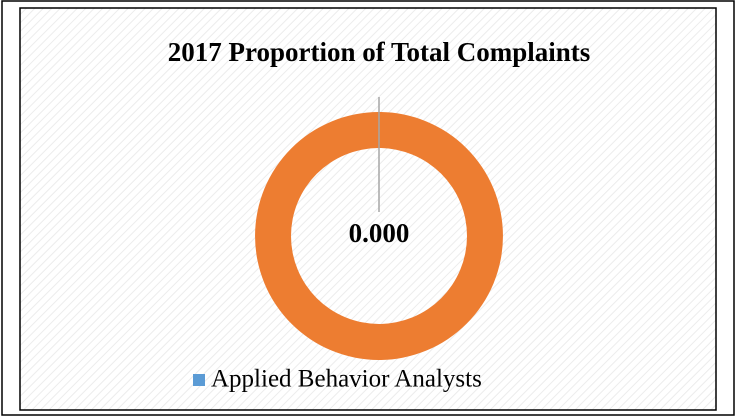 This screenshot has height=417, width=736. Describe the element at coordinates (379, 233) in the screenshot. I see `data-label: 0.000` at that location.